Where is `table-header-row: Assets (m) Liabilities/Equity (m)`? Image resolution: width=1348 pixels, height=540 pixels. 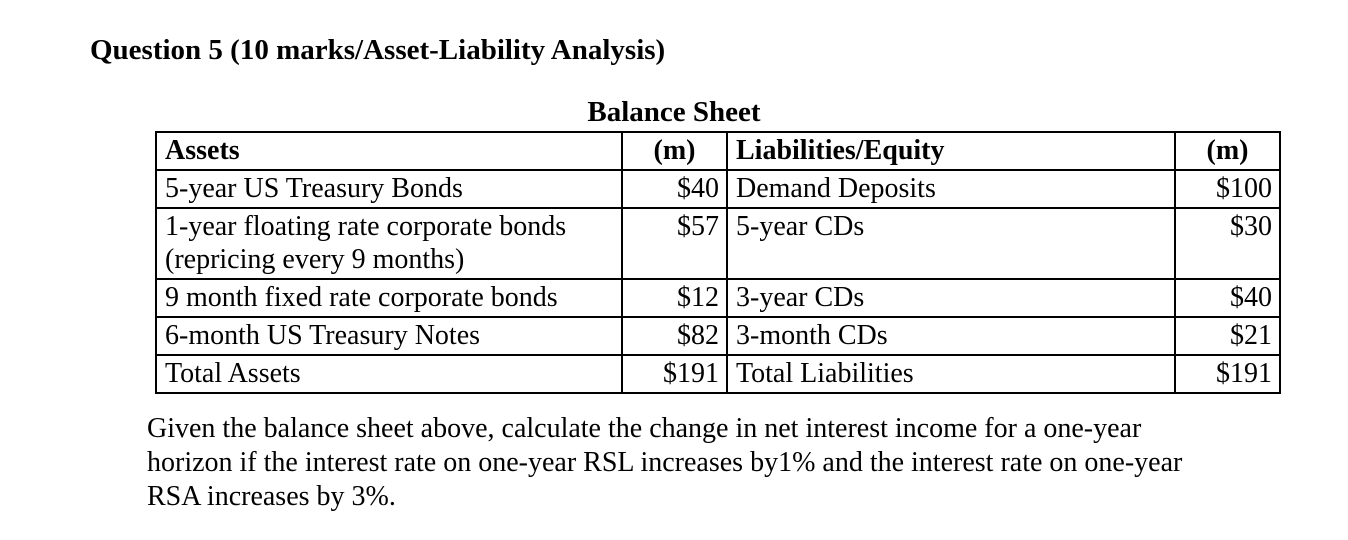
table-header-row: Assets (m) Liabilities/Equity (m) is located at coordinates (718, 151).